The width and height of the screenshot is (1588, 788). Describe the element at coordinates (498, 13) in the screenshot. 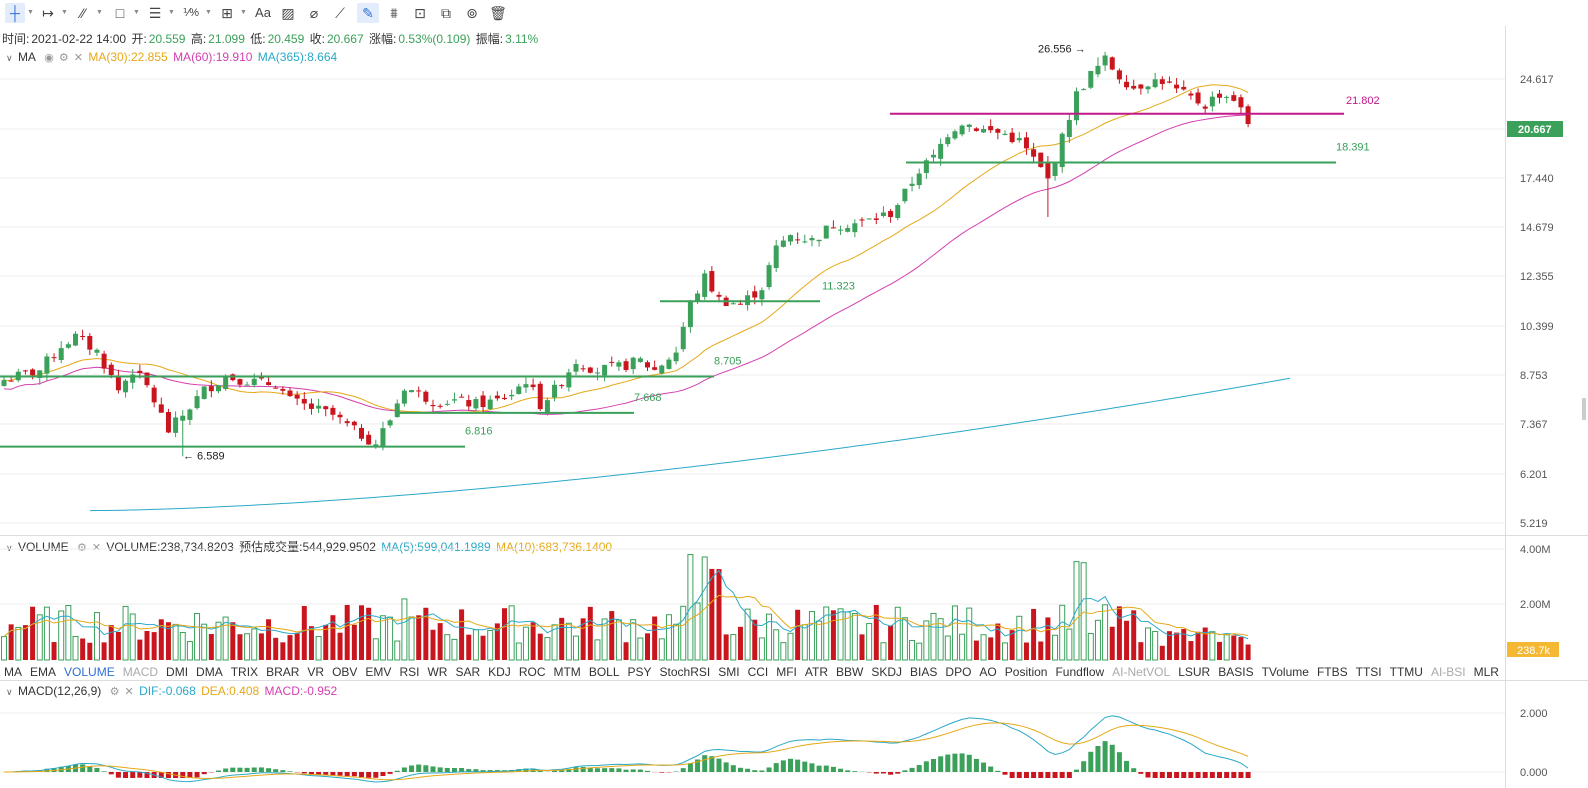

I see `trash-icon: 🗑` at that location.